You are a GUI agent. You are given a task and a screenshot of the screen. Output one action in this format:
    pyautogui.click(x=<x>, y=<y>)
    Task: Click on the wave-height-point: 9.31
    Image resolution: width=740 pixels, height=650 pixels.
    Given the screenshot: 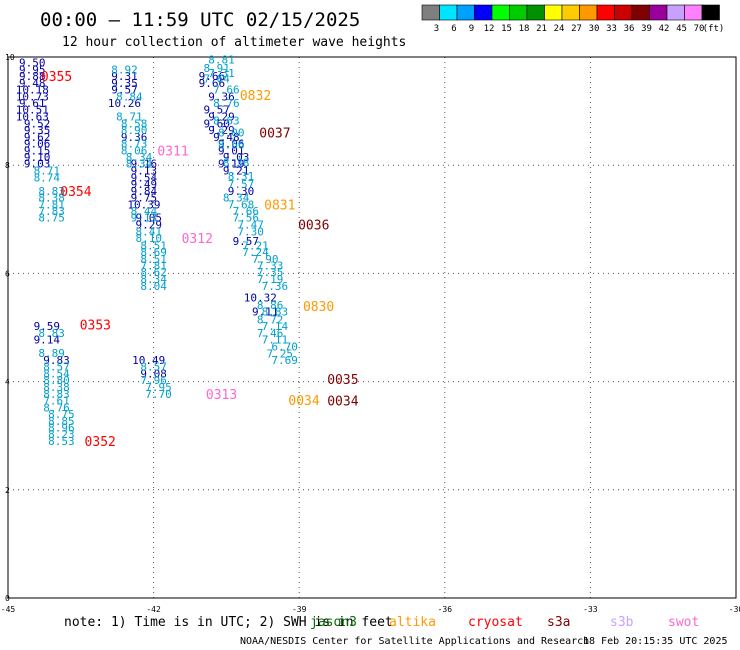 What is the action you would take?
    pyautogui.click(x=124, y=76)
    